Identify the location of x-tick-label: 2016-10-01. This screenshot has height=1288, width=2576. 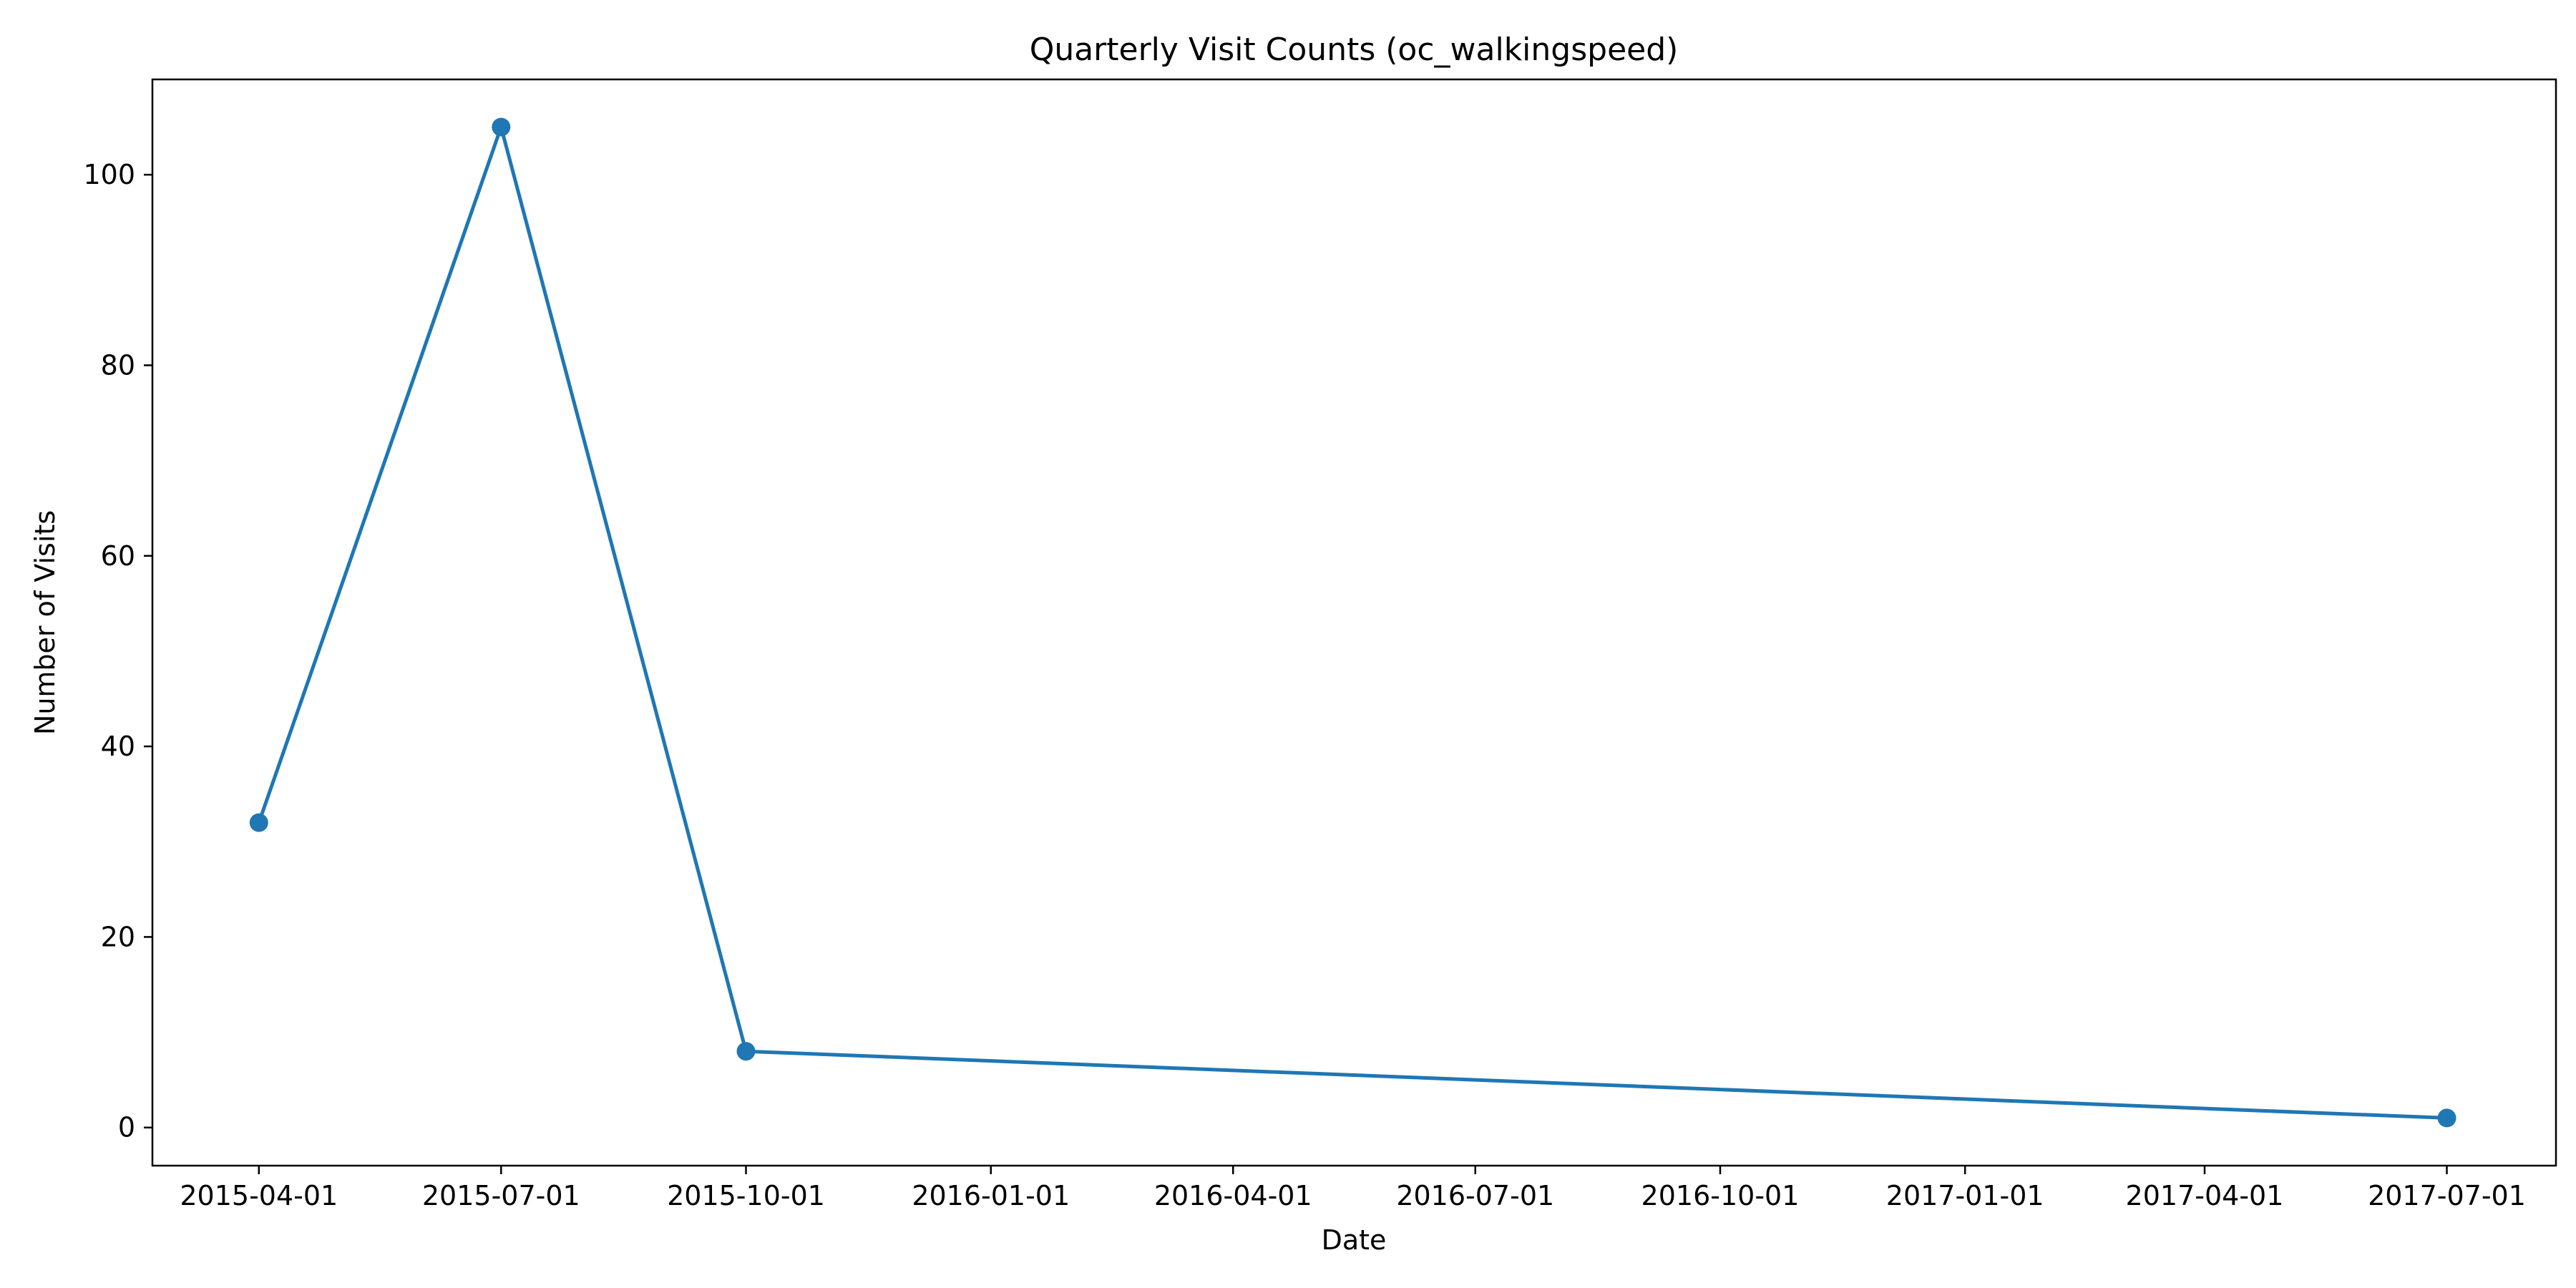
(1720, 1195).